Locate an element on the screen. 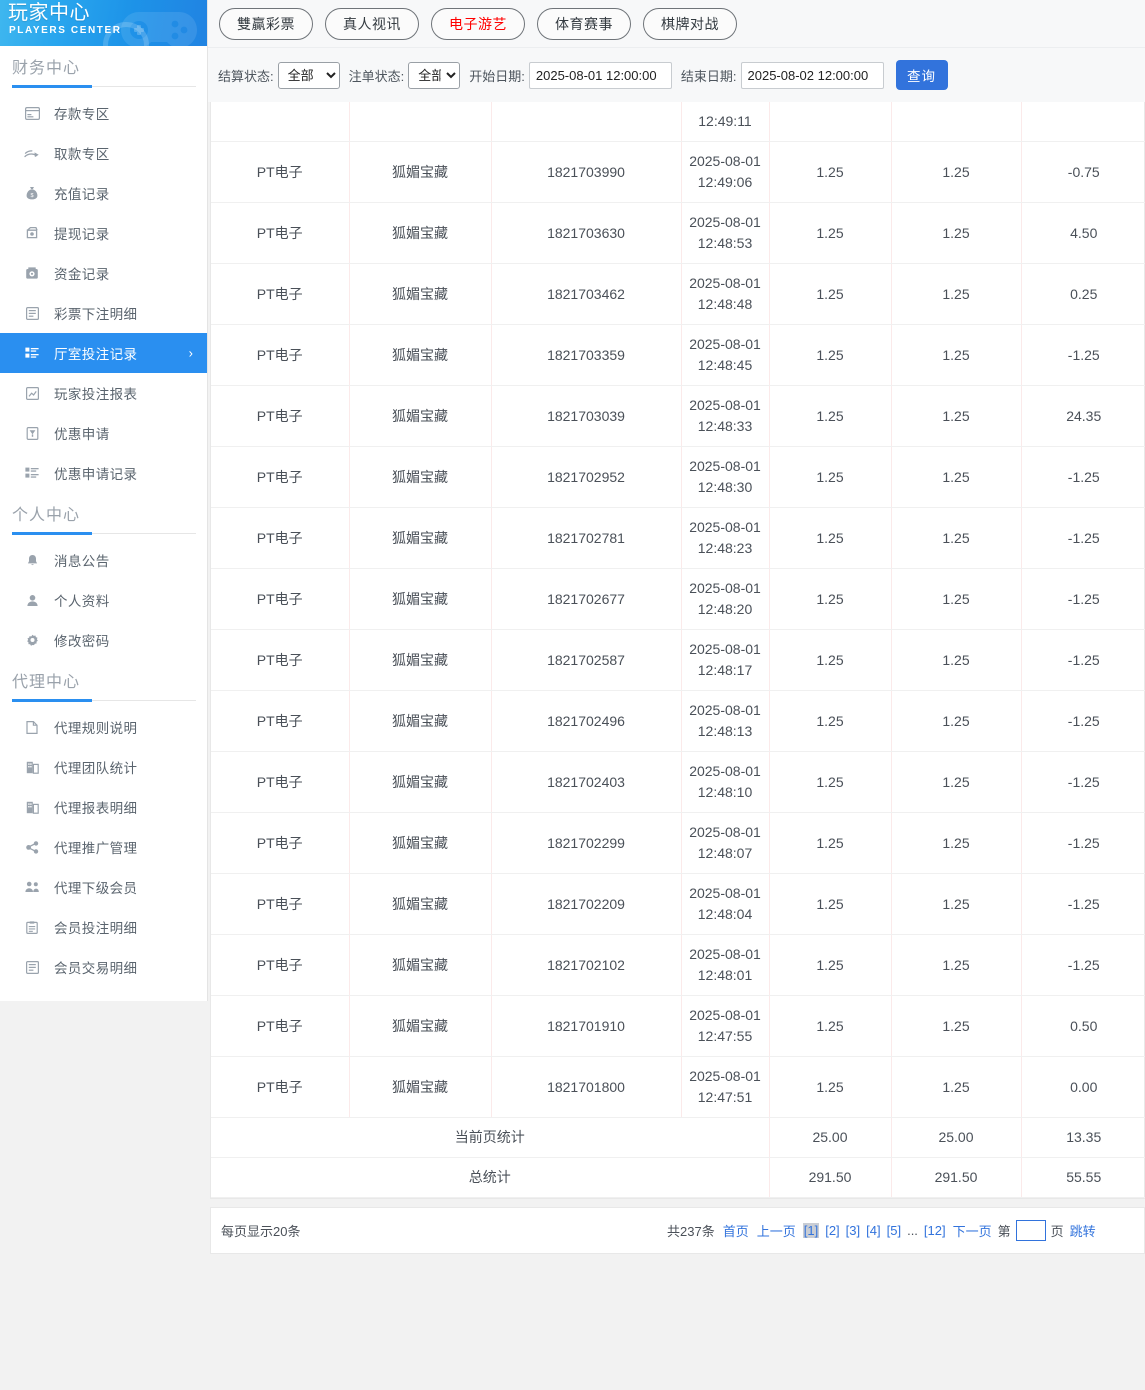  start-date-input is located at coordinates (600, 75).